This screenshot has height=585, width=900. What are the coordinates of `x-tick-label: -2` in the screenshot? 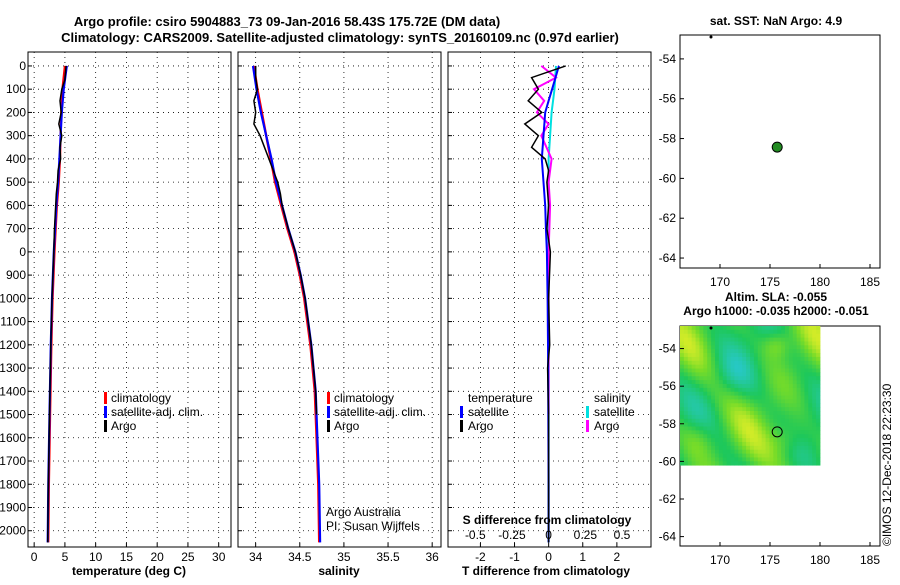 It's located at (480, 557).